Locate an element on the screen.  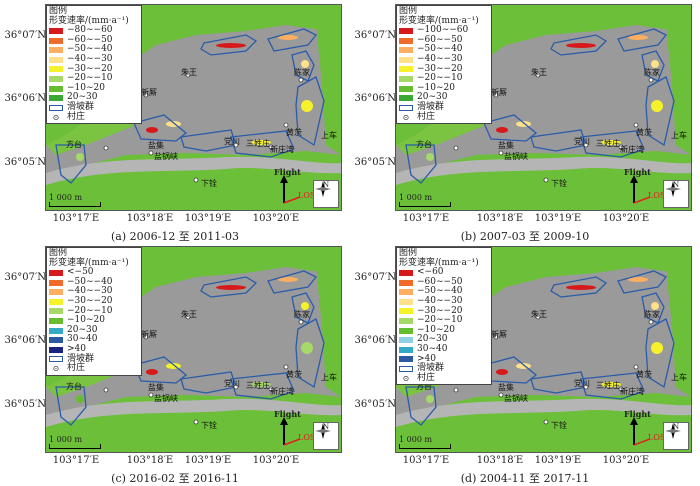
legend-label: 30∼40 is located at coordinates (82, 339).